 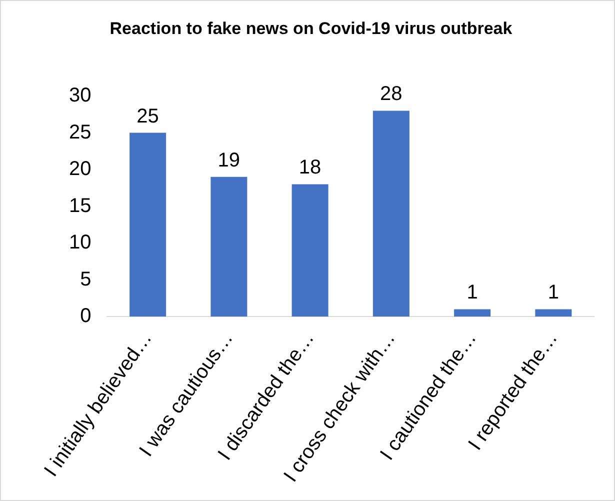 I want to click on y-tick-label: 20, so click(x=80, y=169).